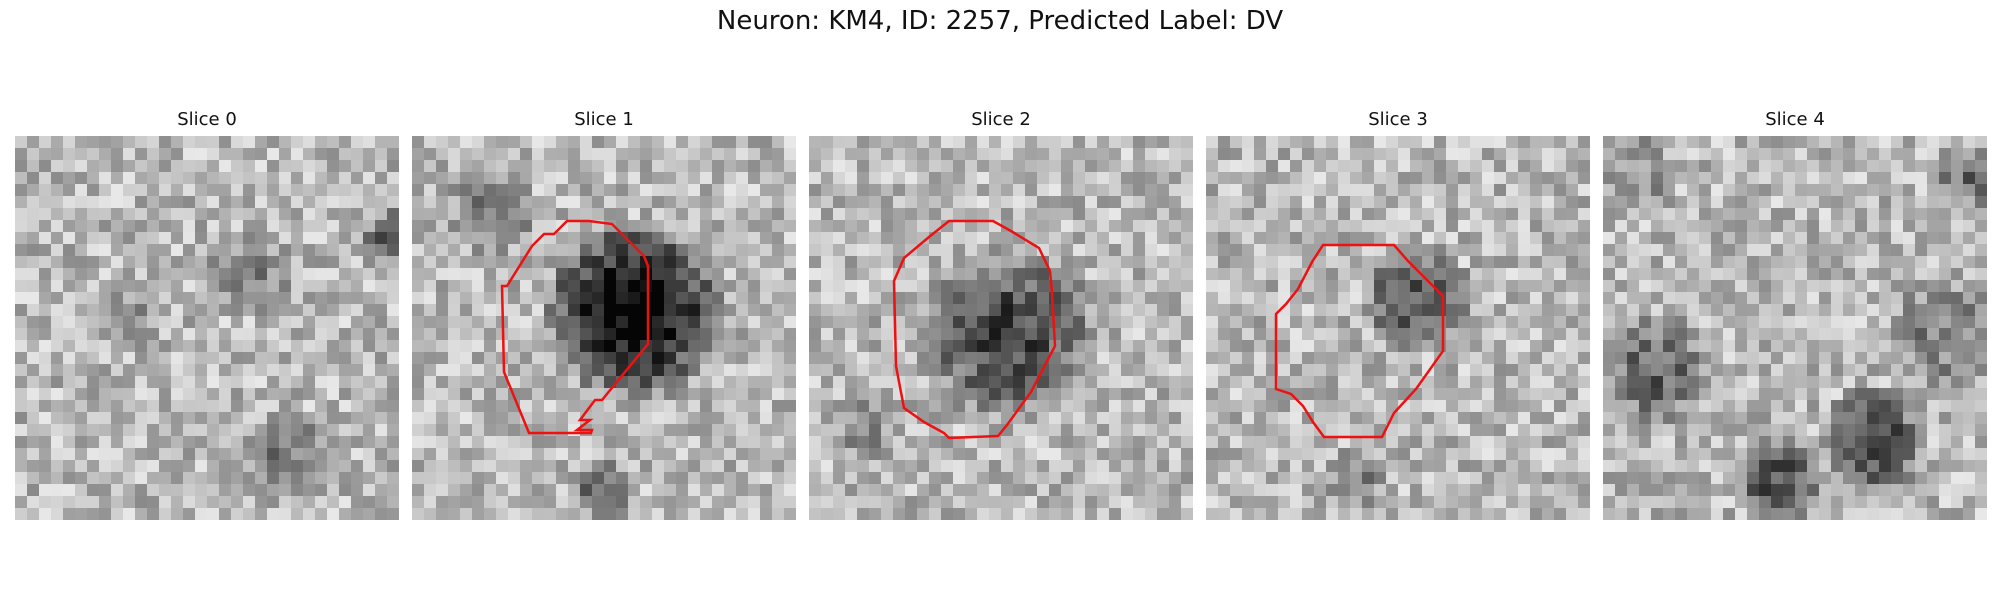  I want to click on slice-title-3: Slice 3, so click(1398, 119).